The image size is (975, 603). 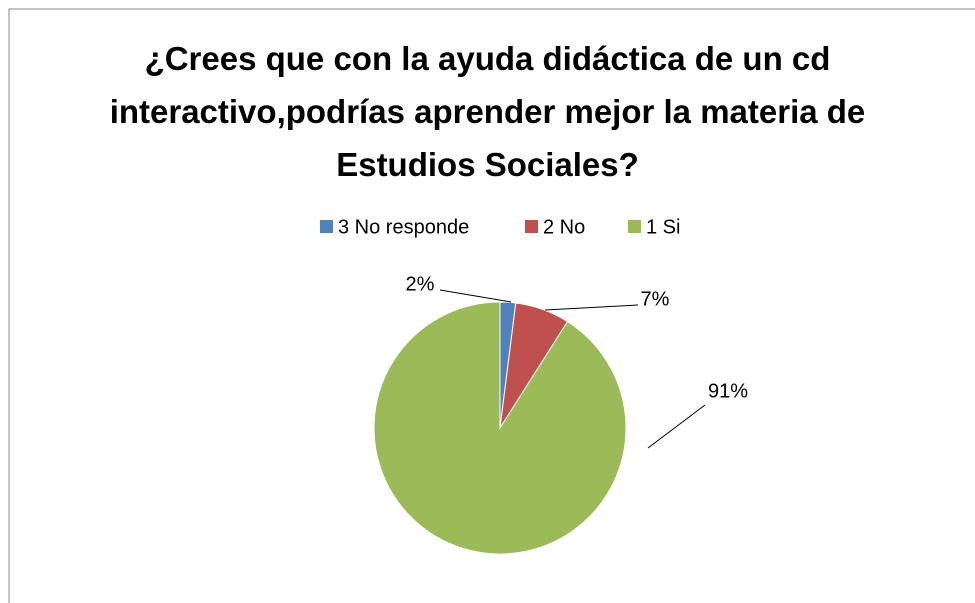 What do you see at coordinates (564, 227) in the screenshot?
I see `legend-label: 2 No` at bounding box center [564, 227].